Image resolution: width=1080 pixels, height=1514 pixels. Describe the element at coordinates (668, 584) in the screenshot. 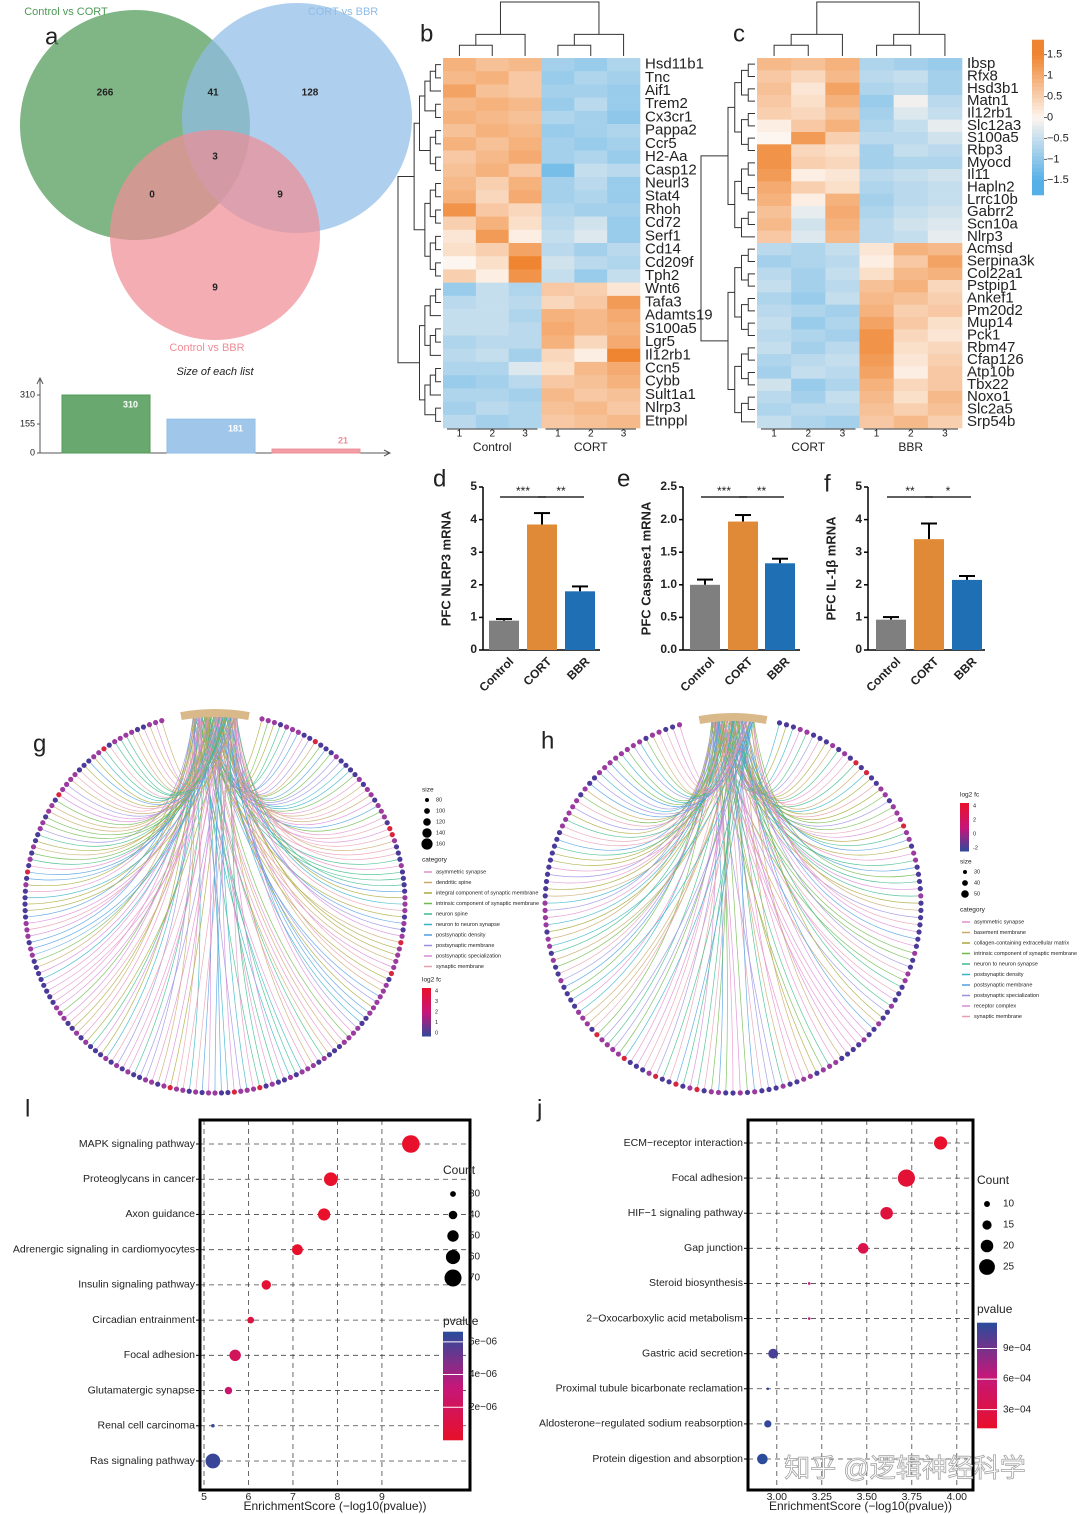

I see `y-tick-label: 1.0` at that location.